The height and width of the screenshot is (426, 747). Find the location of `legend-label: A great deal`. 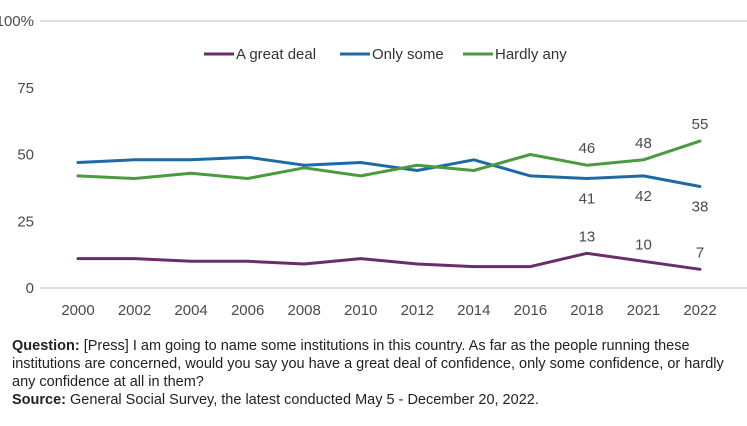

legend-label: A great deal is located at coordinates (276, 54).